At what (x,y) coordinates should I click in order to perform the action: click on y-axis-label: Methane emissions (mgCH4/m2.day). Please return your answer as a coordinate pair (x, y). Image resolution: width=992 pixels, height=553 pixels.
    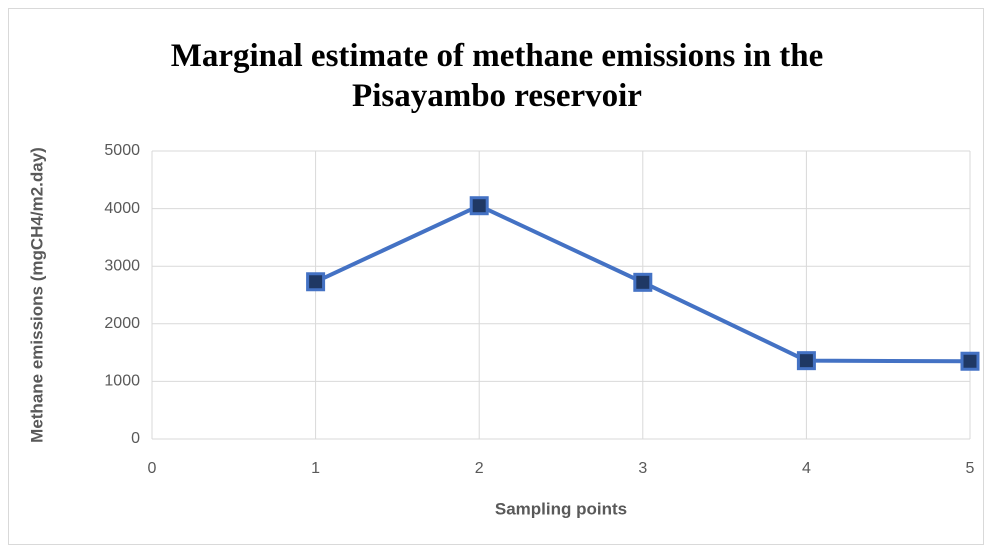
    Looking at the image, I should click on (36, 295).